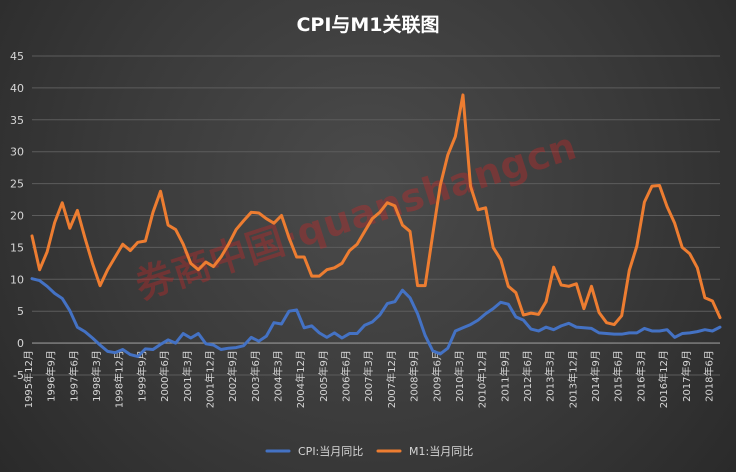 The width and height of the screenshot is (736, 472). Describe the element at coordinates (17, 279) in the screenshot. I see `y-tick-label: 10` at that location.